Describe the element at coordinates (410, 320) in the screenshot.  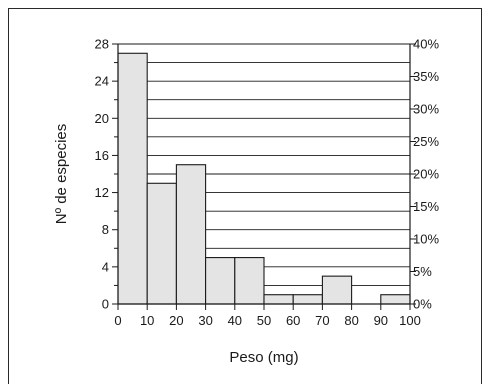
I see `x-tick-label: 100` at that location.